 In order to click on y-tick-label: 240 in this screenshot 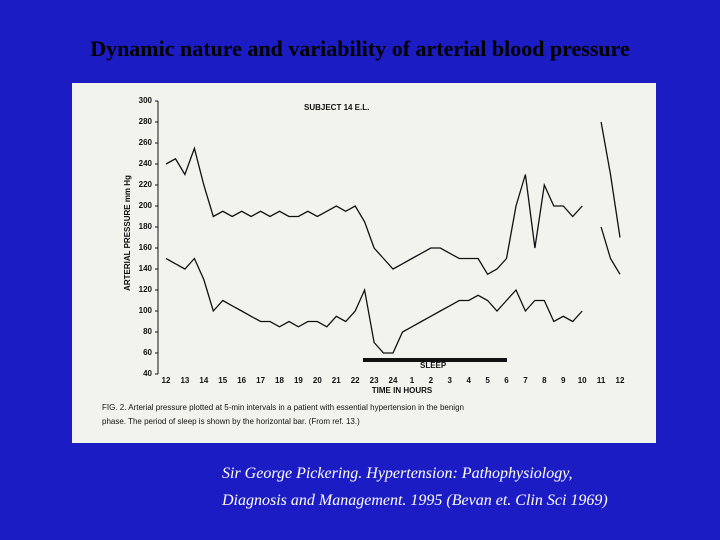, I will do `click(146, 163)`.